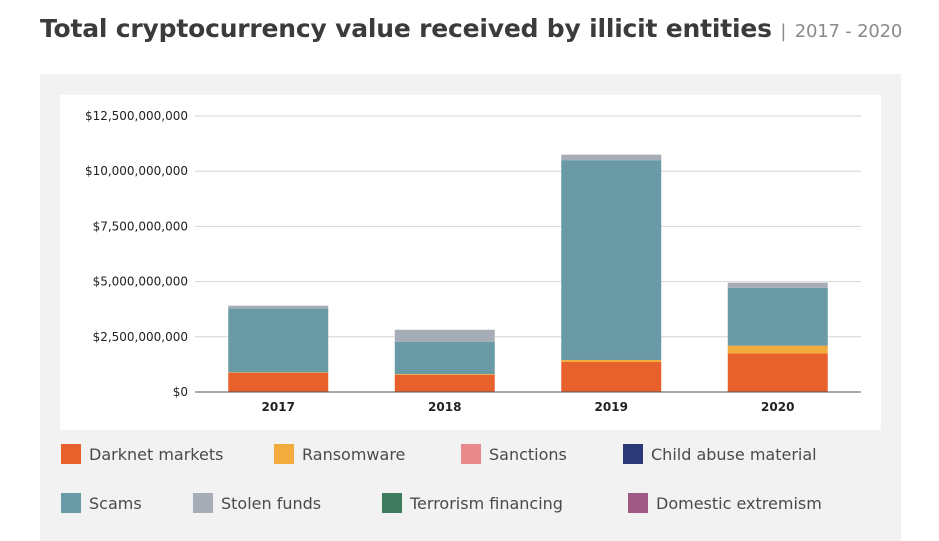 The height and width of the screenshot is (541, 939). I want to click on title-subtitle: 2017 - 2020, so click(848, 31).